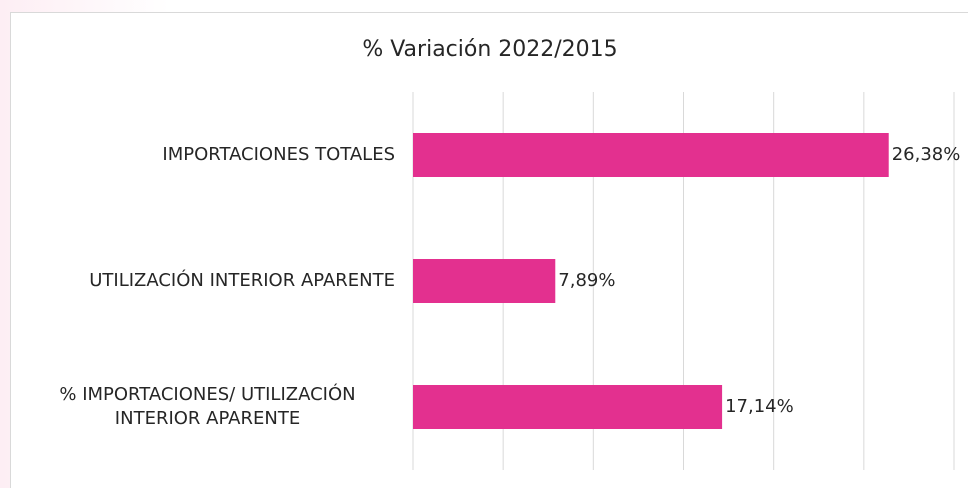 The image size is (968, 488). I want to click on y-tick-label: UTILIZACIÓN INTERIOR APARENTE, so click(242, 280).